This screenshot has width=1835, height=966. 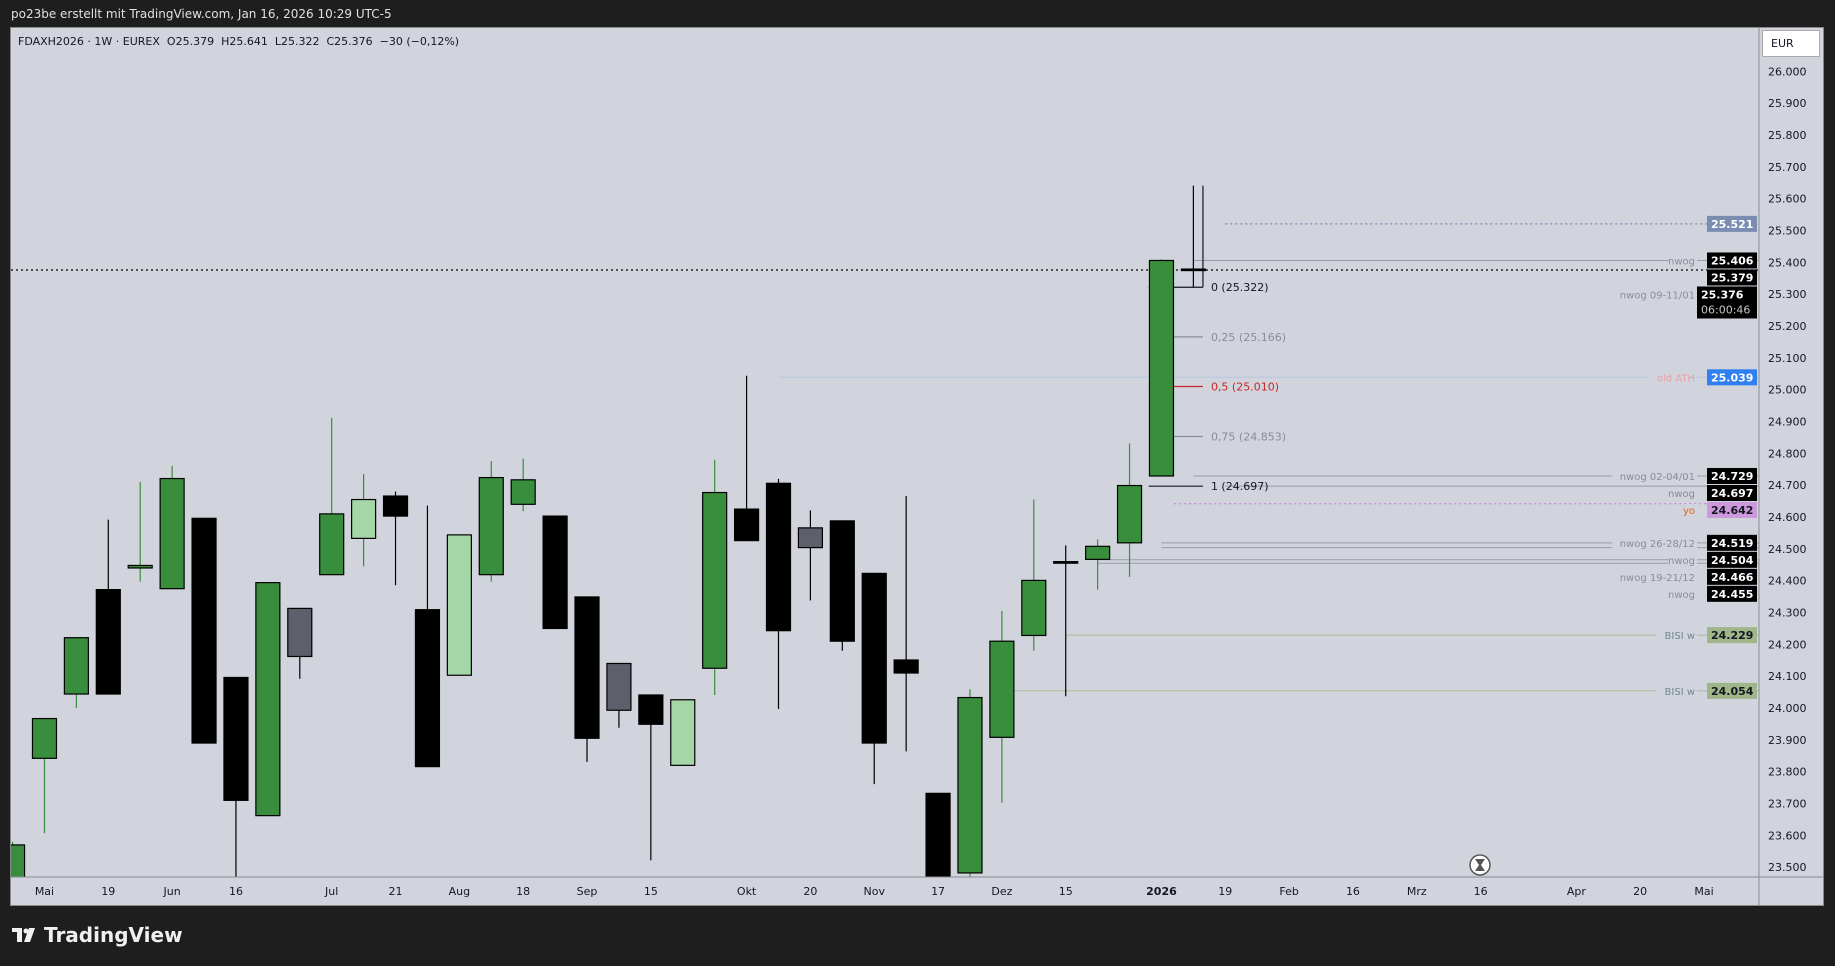 I want to click on level-label: nwog 19-21/12, so click(x=1657, y=578).